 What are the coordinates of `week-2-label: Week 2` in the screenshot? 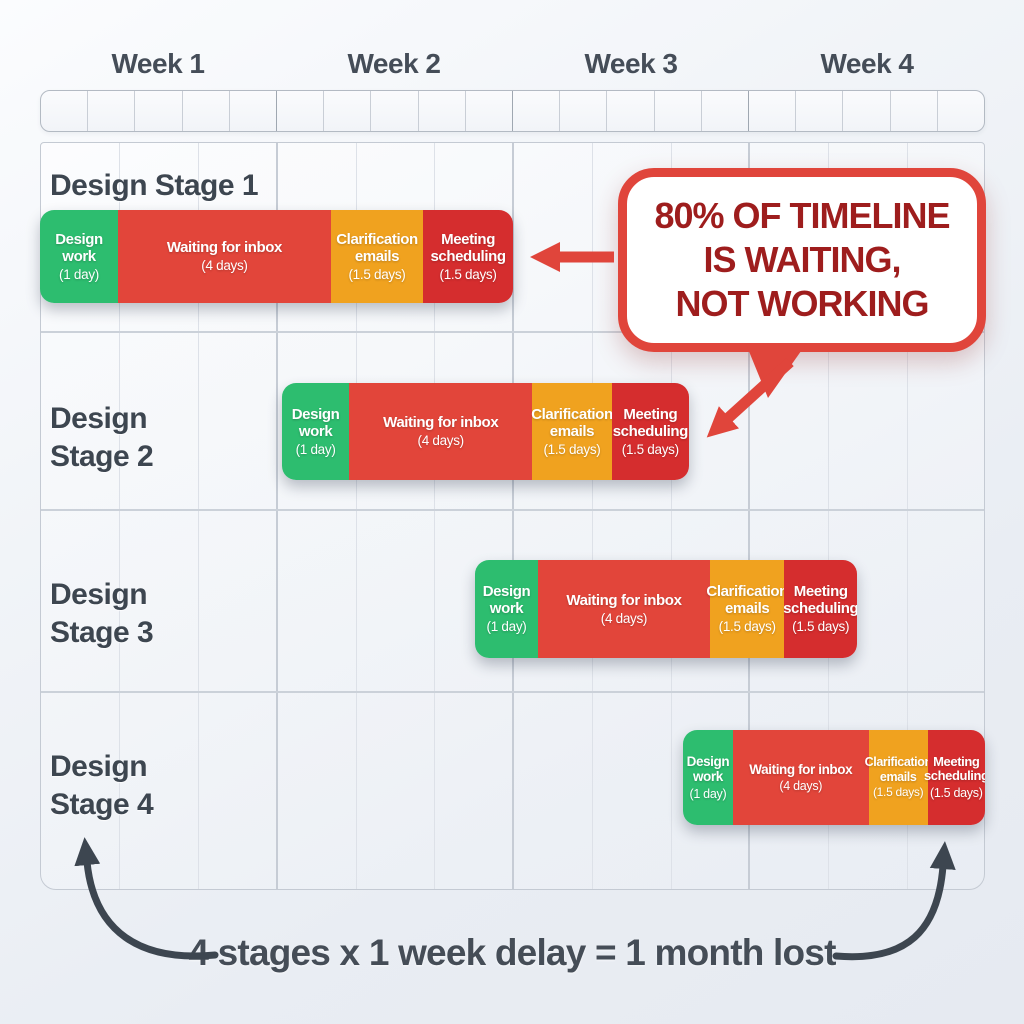 It's located at (394, 63).